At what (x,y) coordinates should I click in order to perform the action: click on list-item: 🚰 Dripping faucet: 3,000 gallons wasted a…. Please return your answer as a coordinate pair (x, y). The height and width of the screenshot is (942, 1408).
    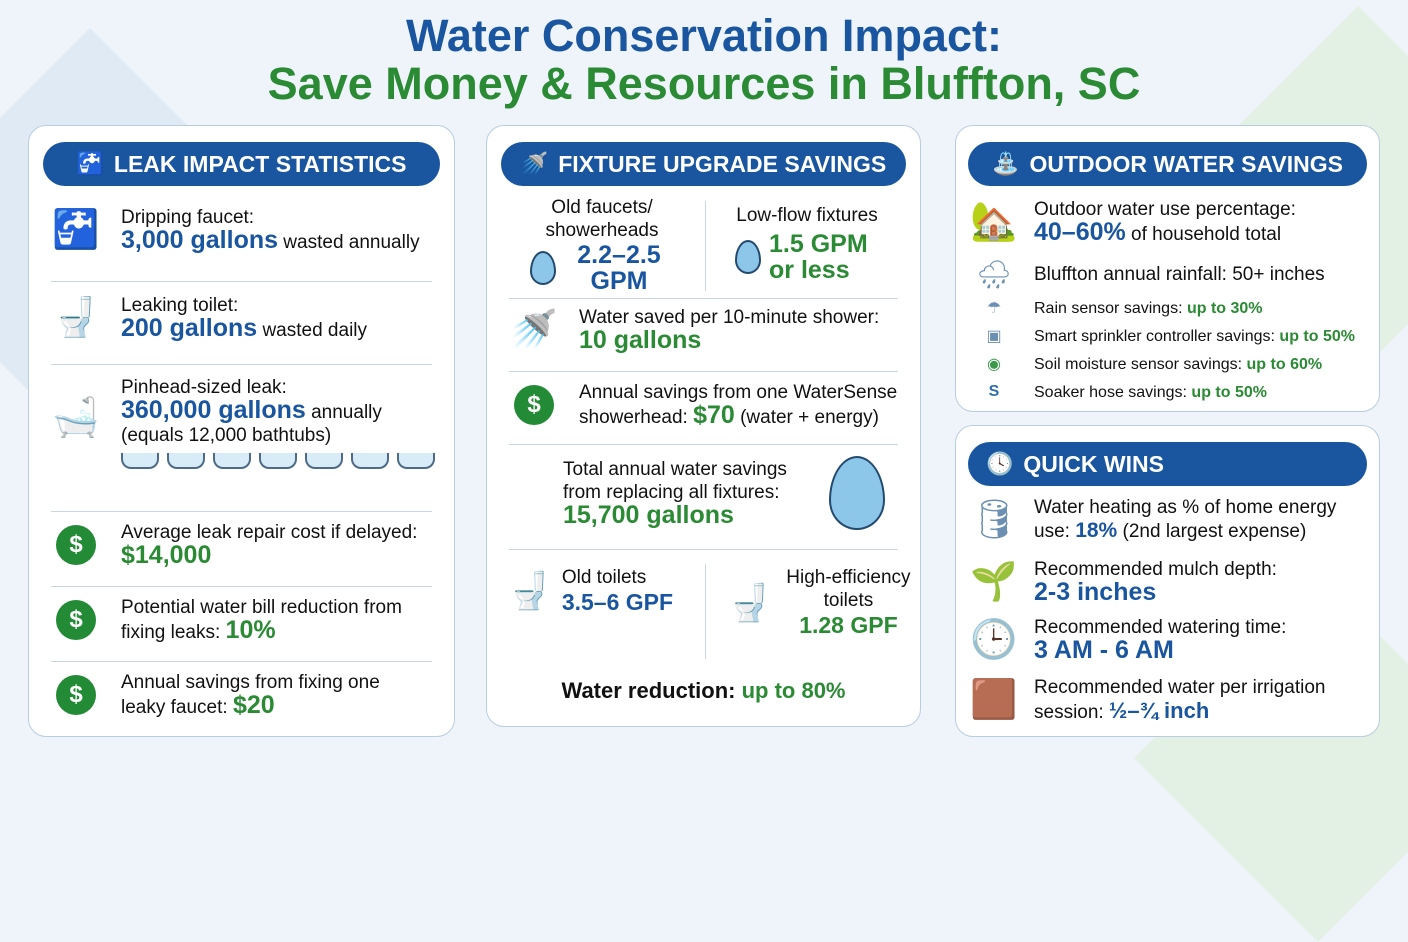
    Looking at the image, I should click on (241, 230).